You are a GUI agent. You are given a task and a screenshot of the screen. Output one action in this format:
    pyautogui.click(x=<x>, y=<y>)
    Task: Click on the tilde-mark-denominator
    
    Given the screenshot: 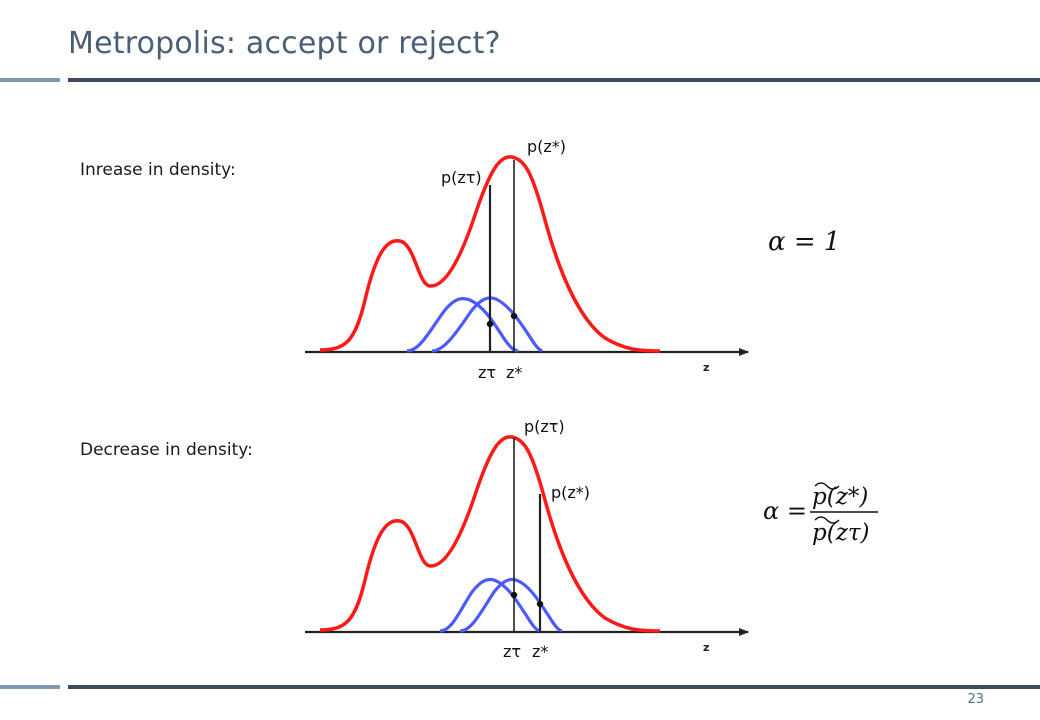 What is the action you would take?
    pyautogui.click(x=827, y=520)
    